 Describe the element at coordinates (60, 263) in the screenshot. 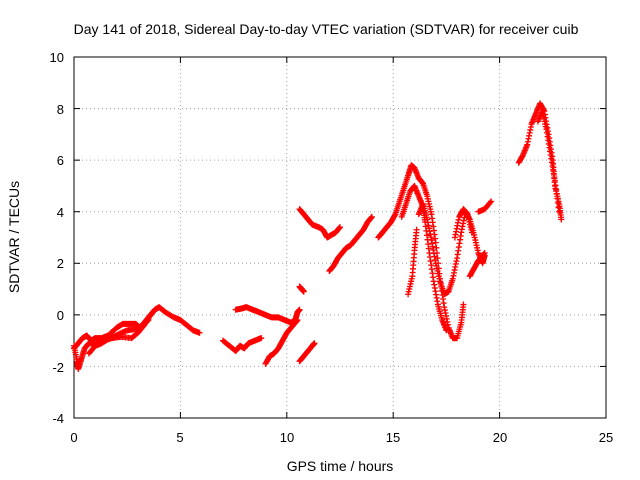

I see `y-tick-label: 2` at that location.